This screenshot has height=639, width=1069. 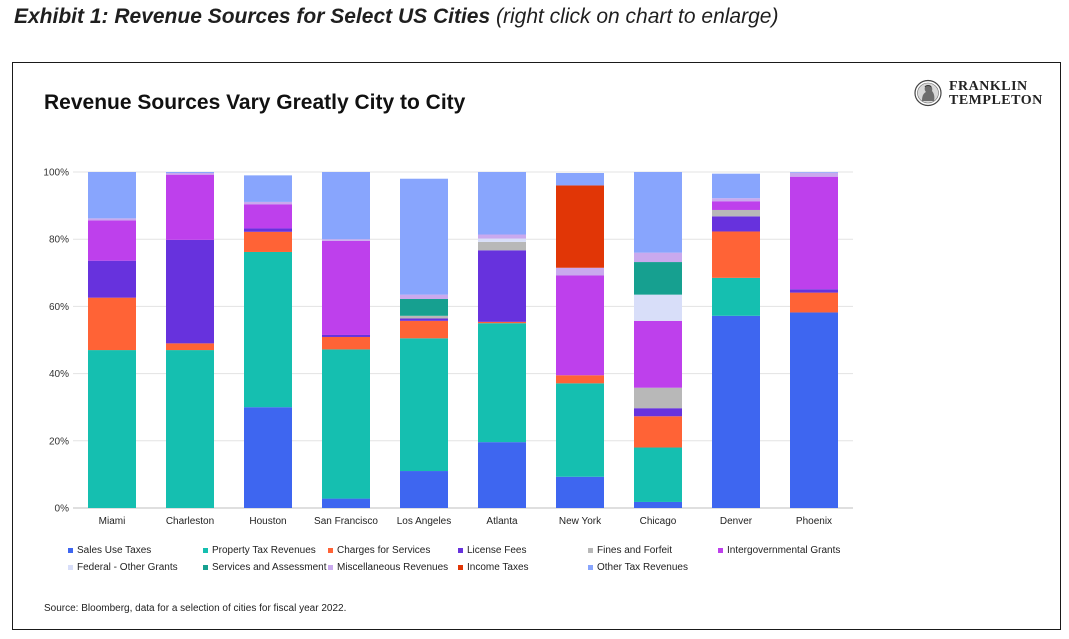 I want to click on legend-item: Fines and Forfeit, so click(x=630, y=550).